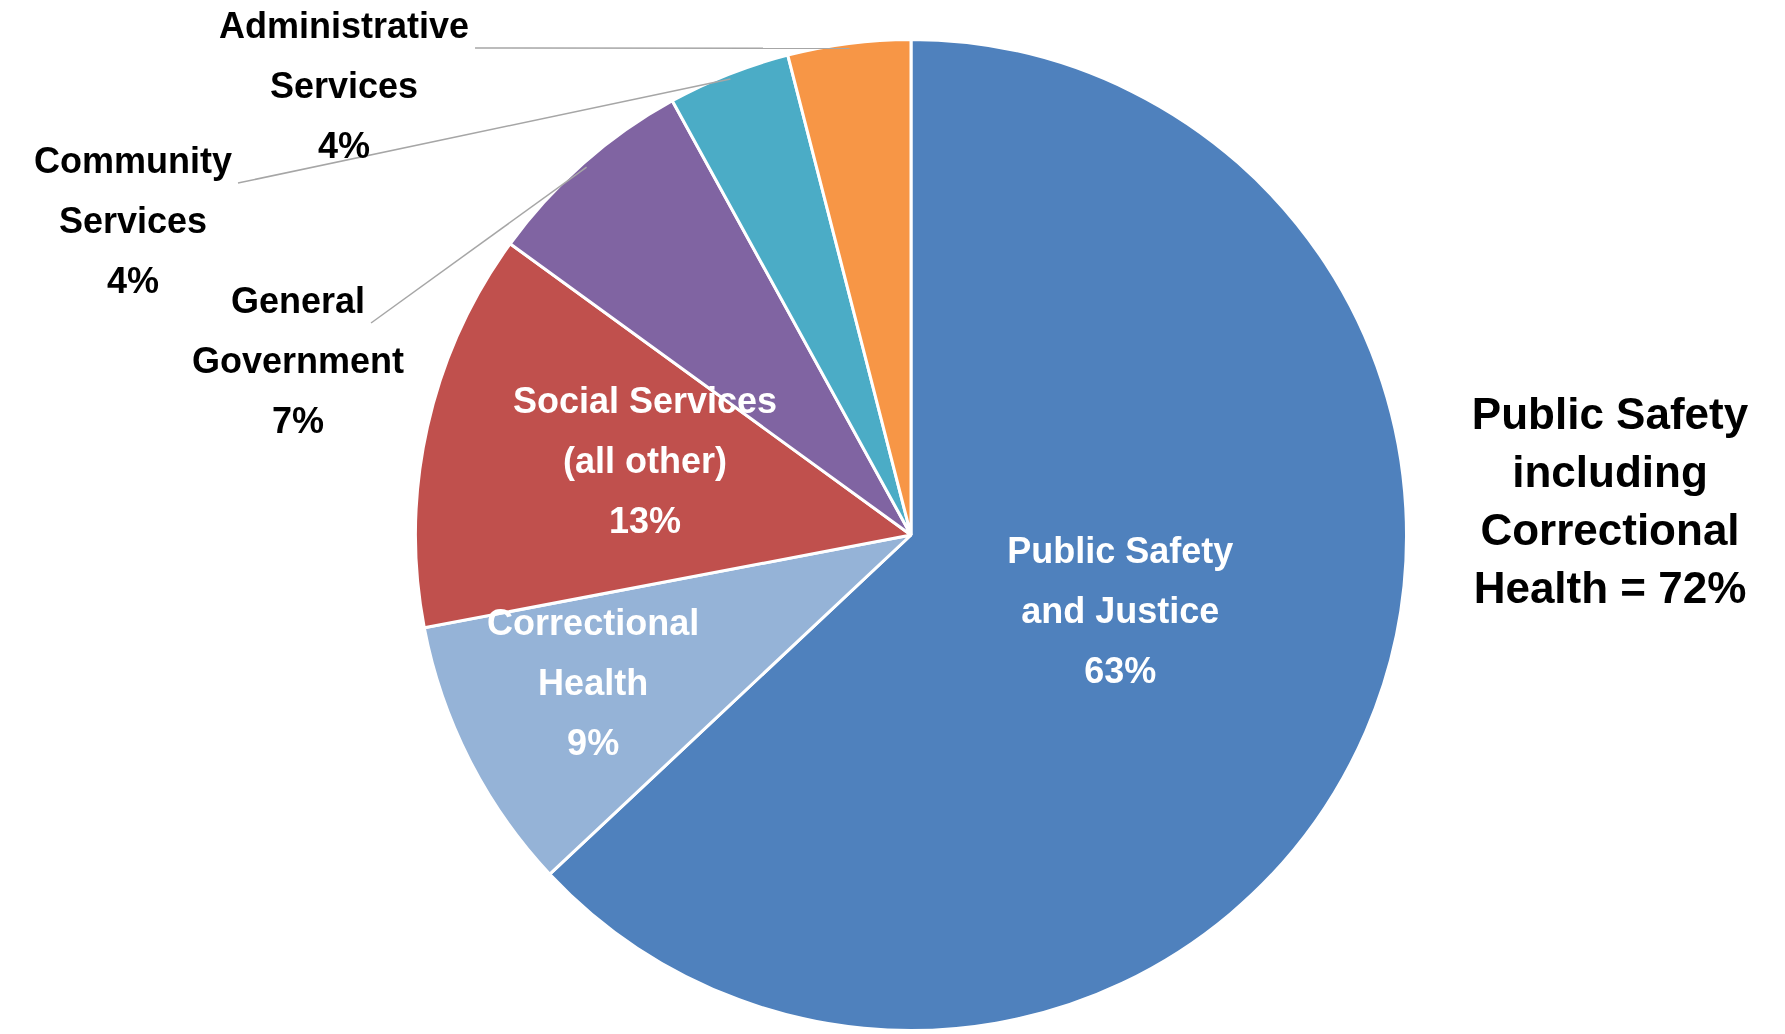  Describe the element at coordinates (133, 190) in the screenshot. I see `slice-label: Community Services` at that location.